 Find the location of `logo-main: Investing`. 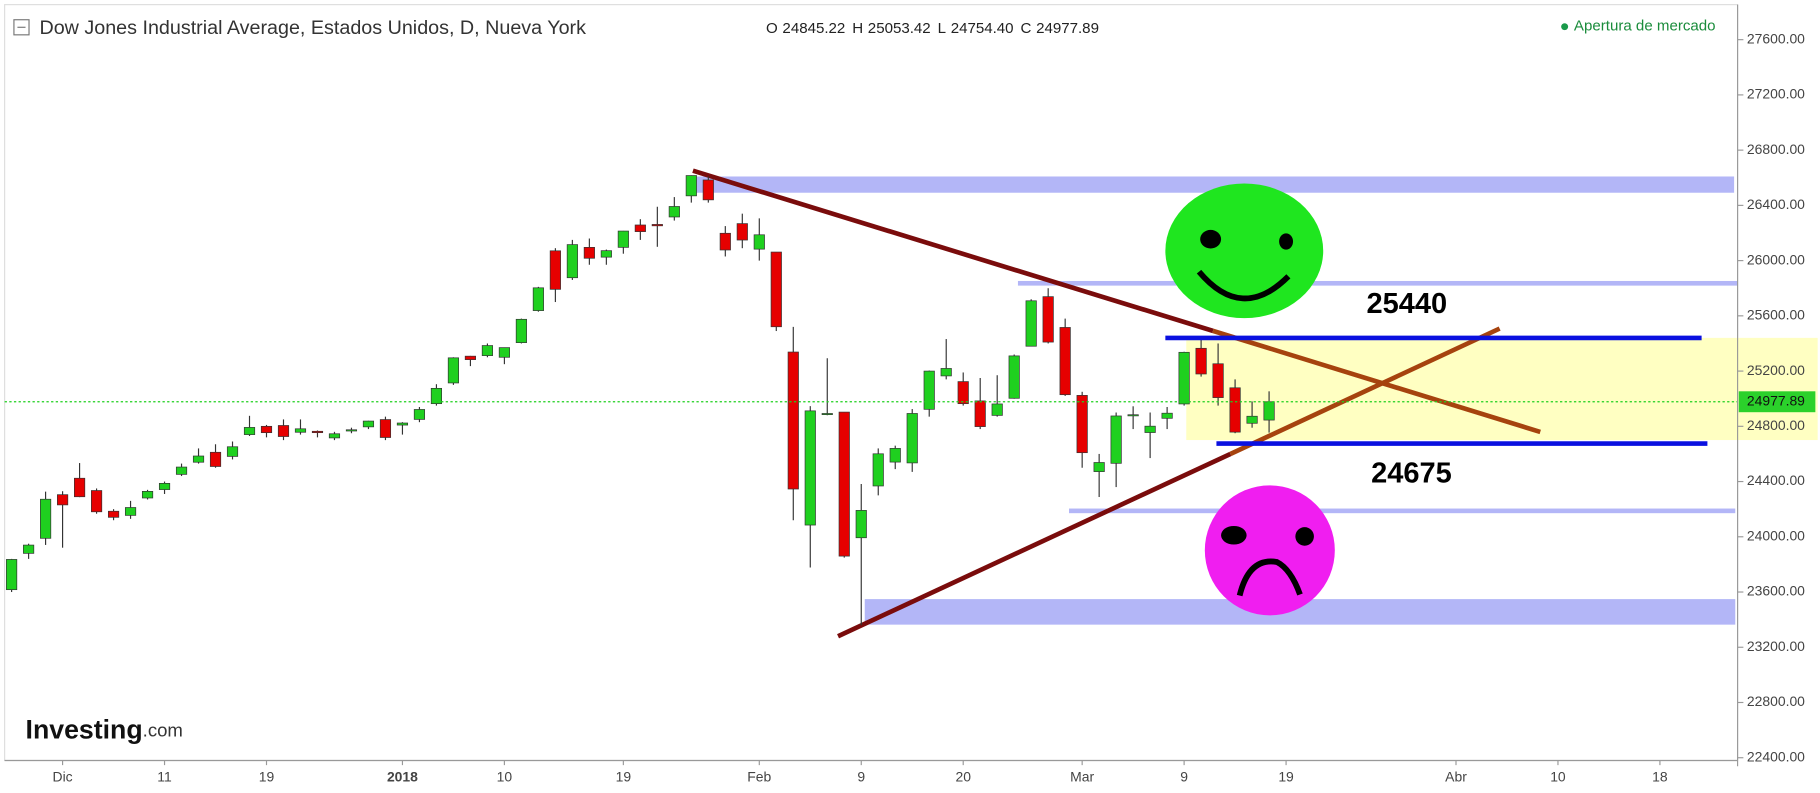

logo-main: Investing is located at coordinates (84, 730).